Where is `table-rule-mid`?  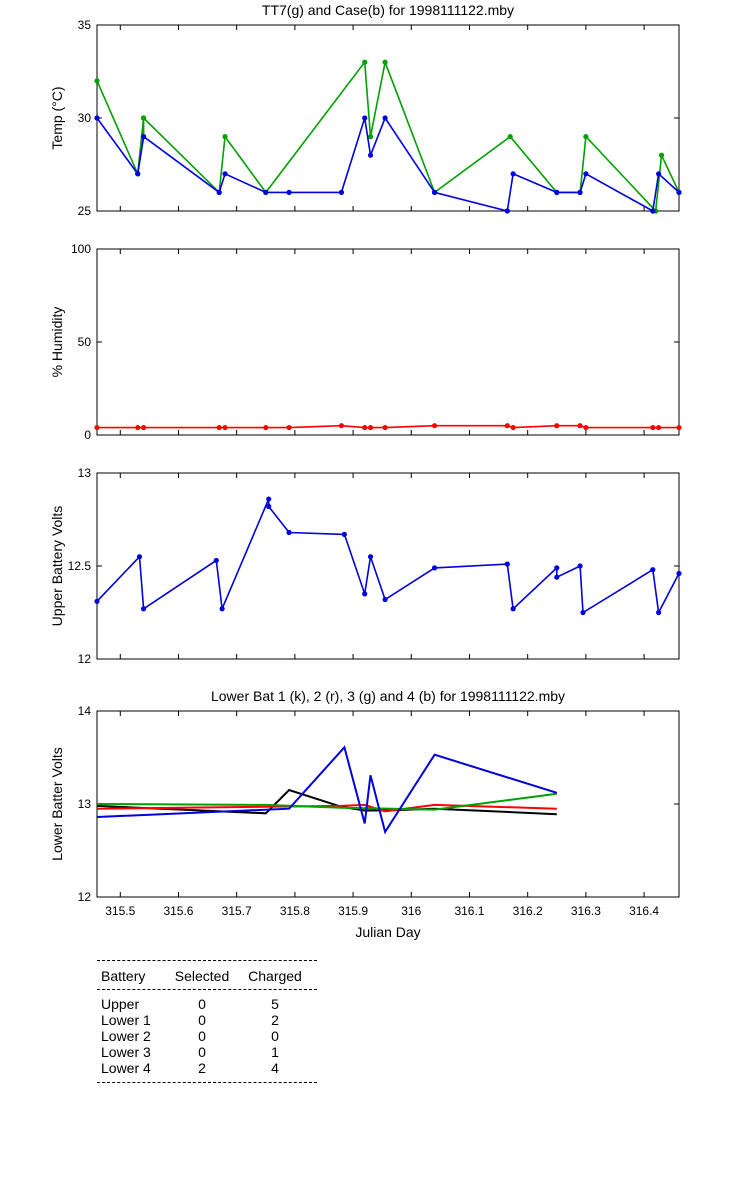 table-rule-mid is located at coordinates (207, 989).